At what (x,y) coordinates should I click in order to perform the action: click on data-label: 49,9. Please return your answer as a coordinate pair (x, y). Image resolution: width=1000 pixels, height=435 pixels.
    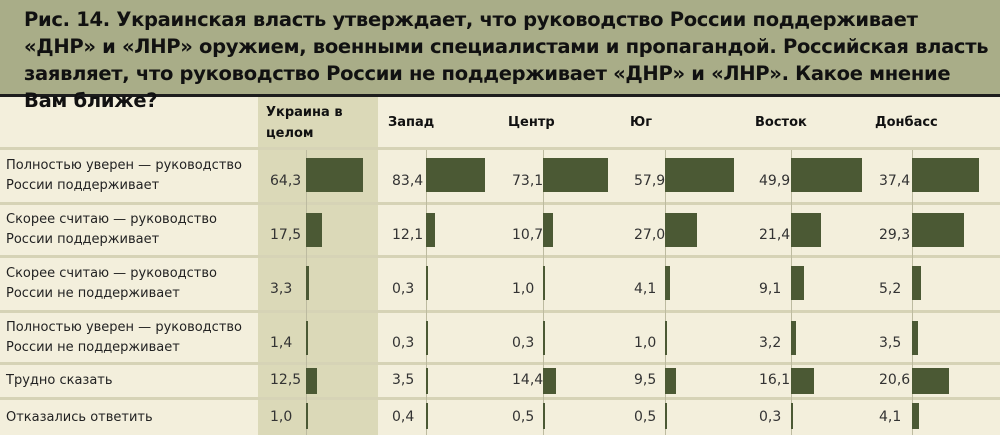
    Looking at the image, I should click on (775, 181).